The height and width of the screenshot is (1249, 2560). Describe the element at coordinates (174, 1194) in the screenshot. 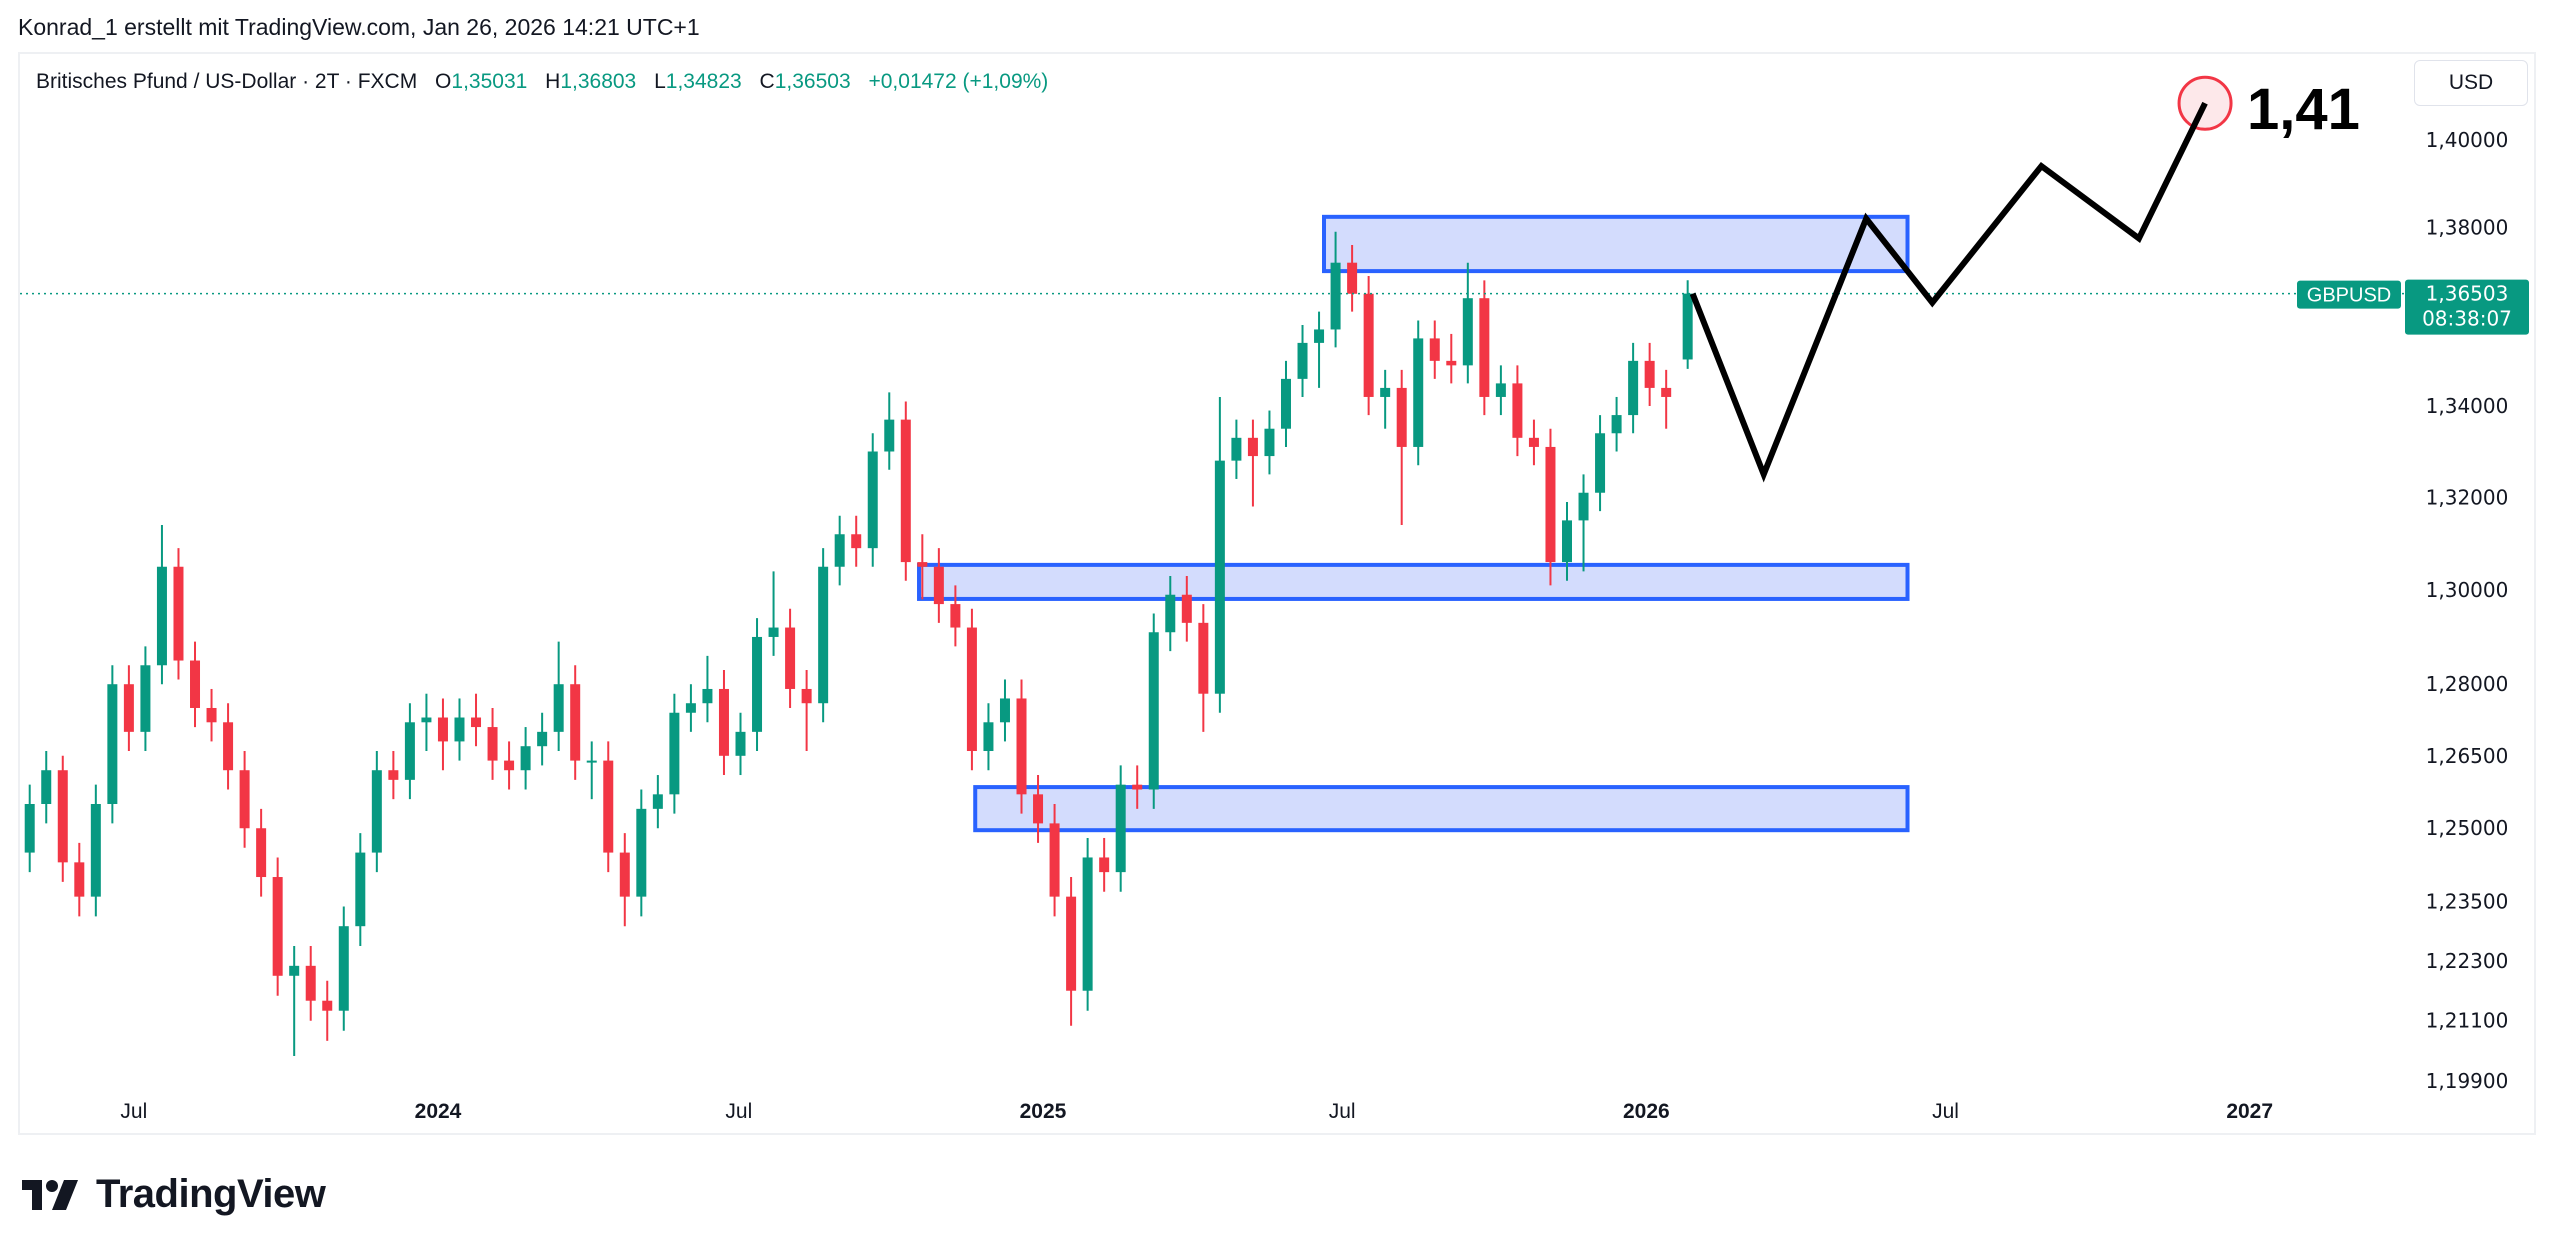

I see `tradingview-logo: TradingView` at that location.